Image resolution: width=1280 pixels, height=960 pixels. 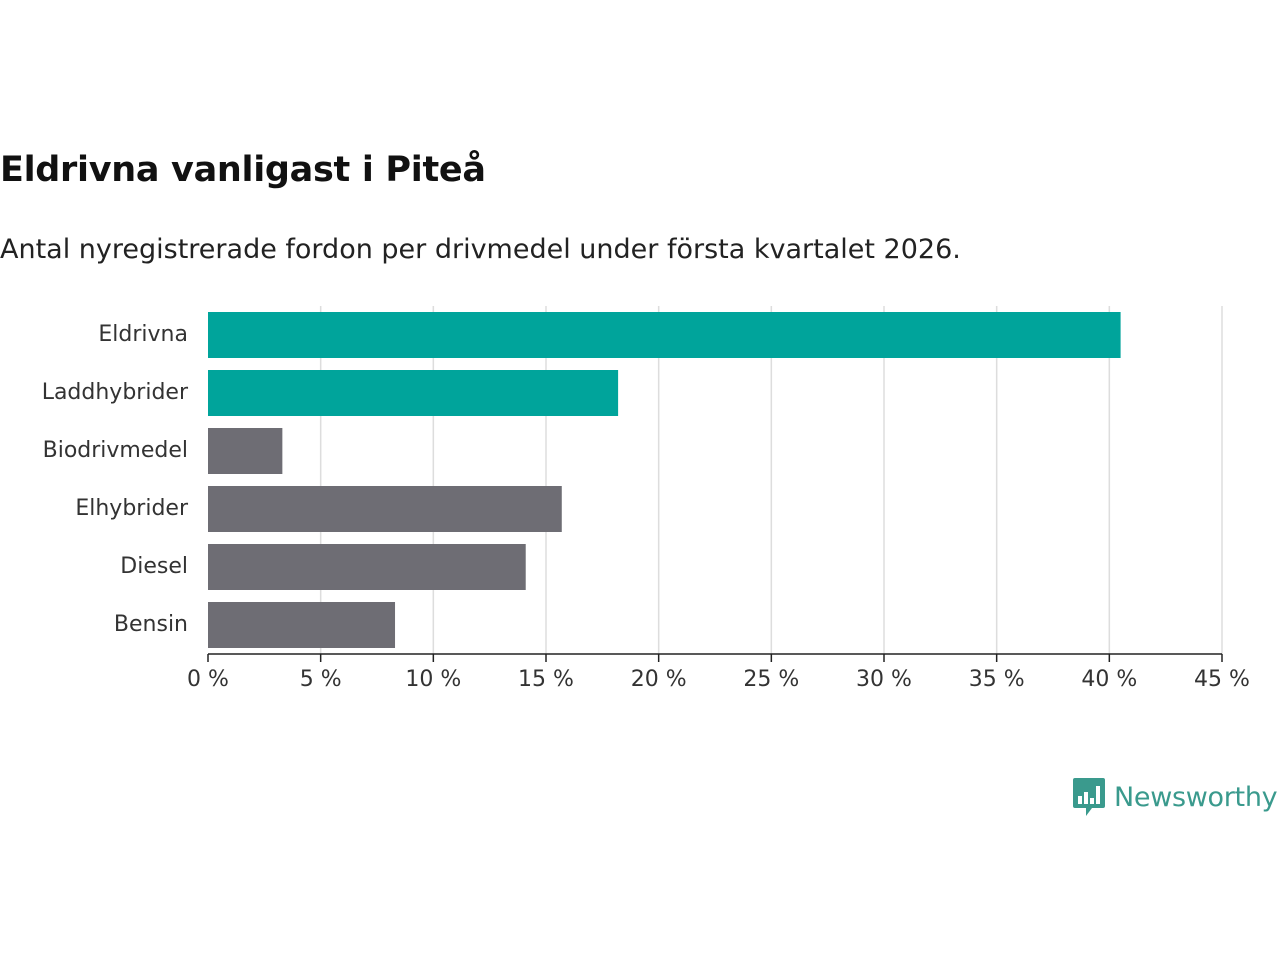 I want to click on newsworthy-logo: Newsworthy, so click(x=1175, y=797).